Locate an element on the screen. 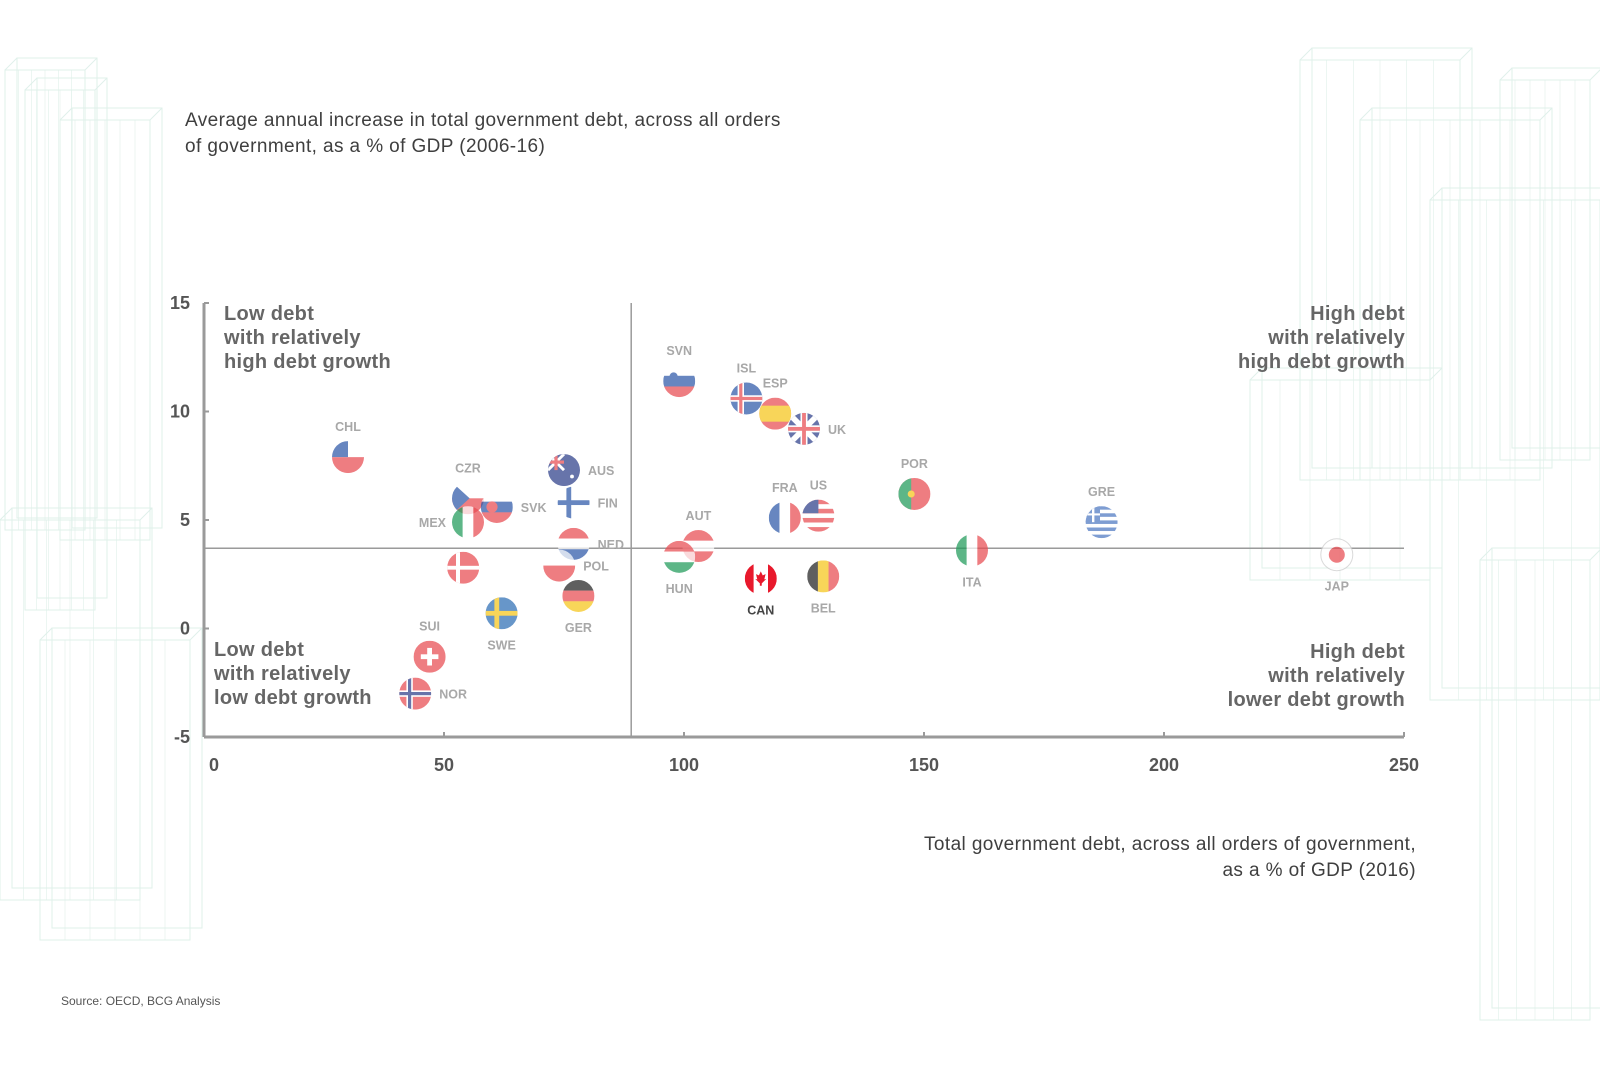  data-point-swe is located at coordinates (501, 613).